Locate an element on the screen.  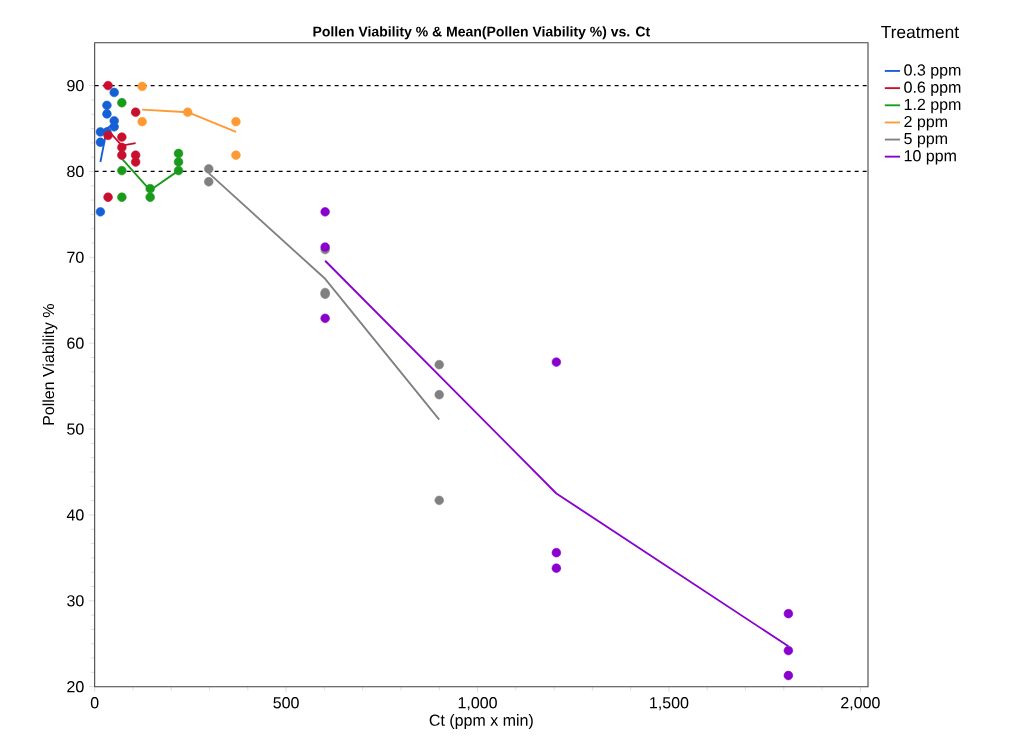
y-axis-title: Pollen Viability % is located at coordinates (50, 364).